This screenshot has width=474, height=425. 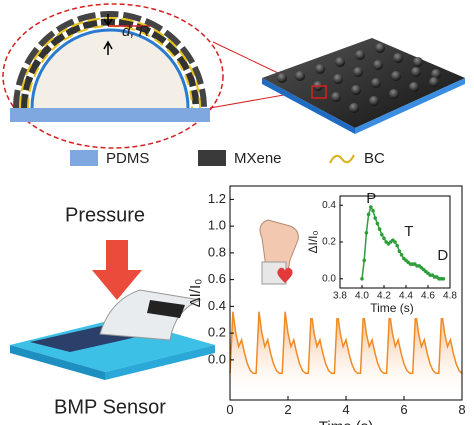 I want to click on wrist-icon, so click(x=279, y=252).